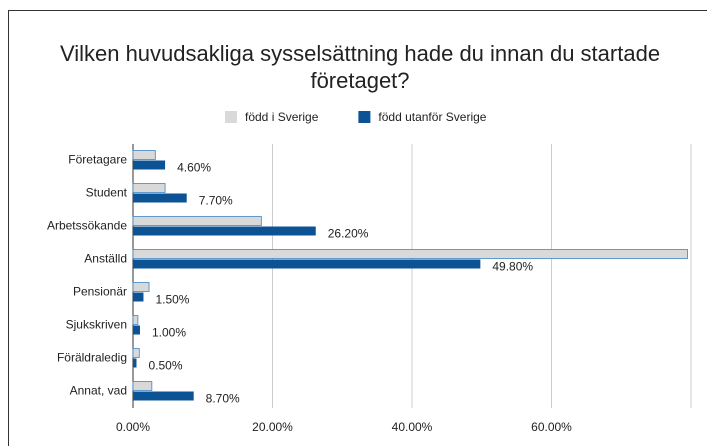 Image resolution: width=707 pixels, height=446 pixels. I want to click on data-label: 1.00%, so click(169, 333).